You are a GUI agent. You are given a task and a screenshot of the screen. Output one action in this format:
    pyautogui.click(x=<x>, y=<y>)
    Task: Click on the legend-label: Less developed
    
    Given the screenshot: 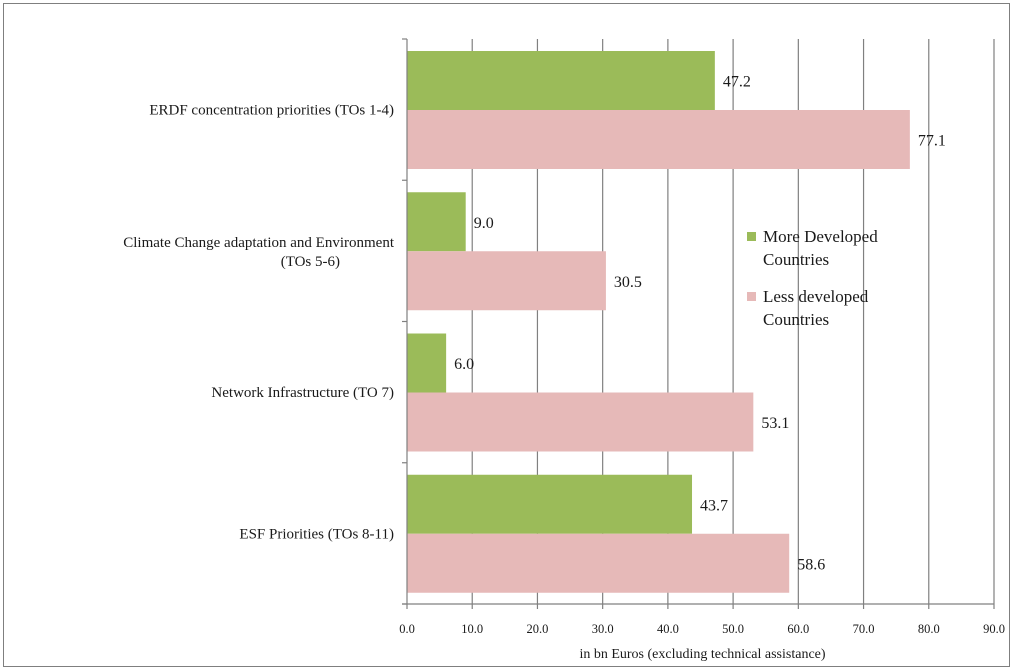 What is the action you would take?
    pyautogui.click(x=816, y=296)
    